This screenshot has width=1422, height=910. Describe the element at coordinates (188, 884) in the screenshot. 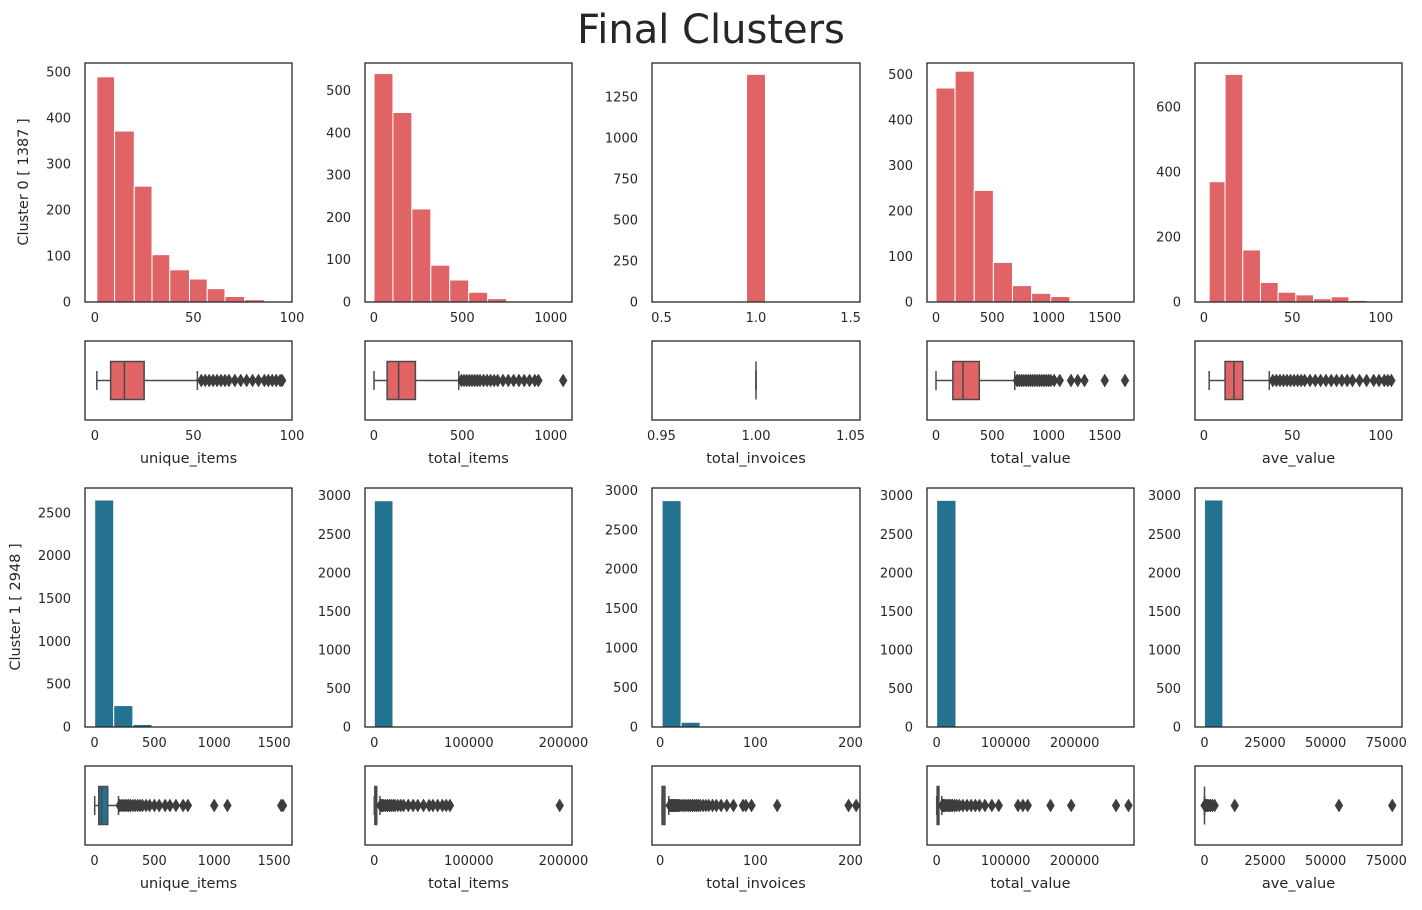

I see `cluster-1-unique-items-xlabel: unique_items` at that location.